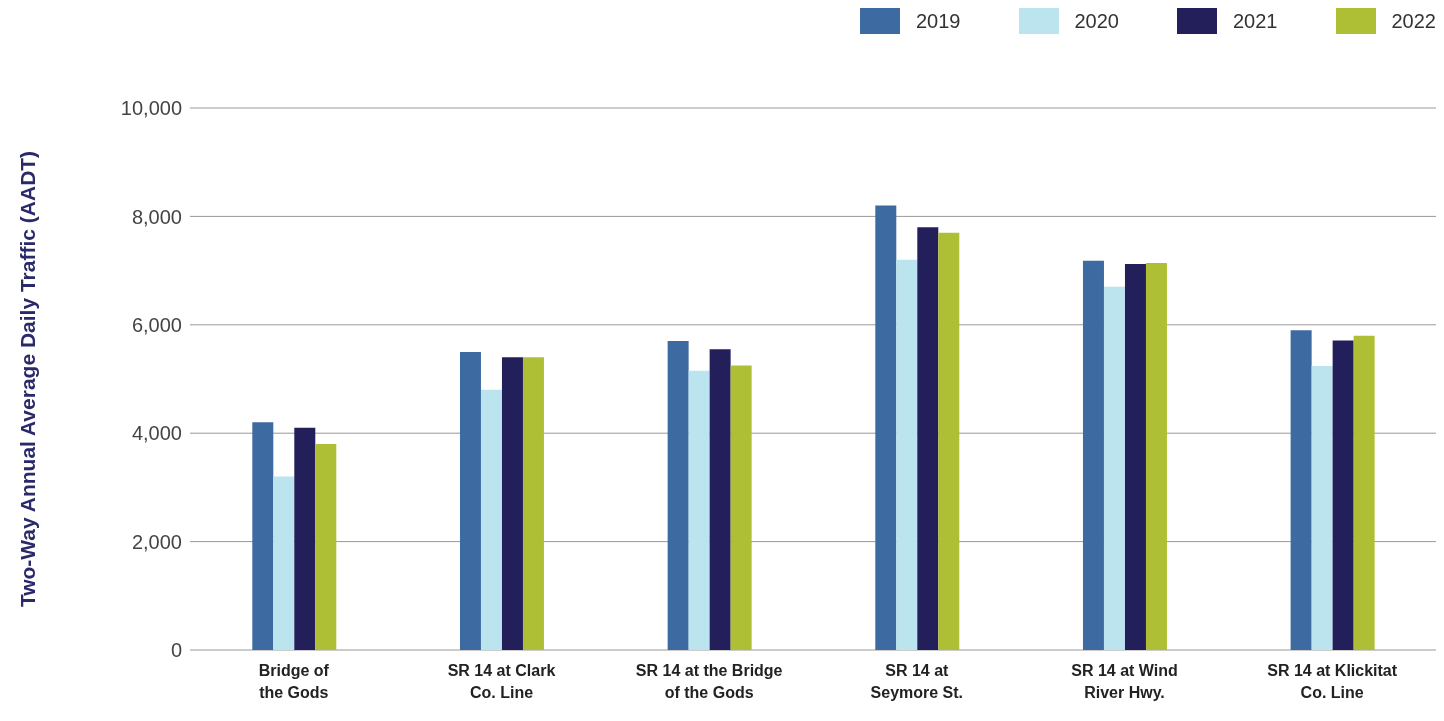 The image size is (1444, 721). What do you see at coordinates (1096, 21) in the screenshot?
I see `legend-label: 2020` at bounding box center [1096, 21].